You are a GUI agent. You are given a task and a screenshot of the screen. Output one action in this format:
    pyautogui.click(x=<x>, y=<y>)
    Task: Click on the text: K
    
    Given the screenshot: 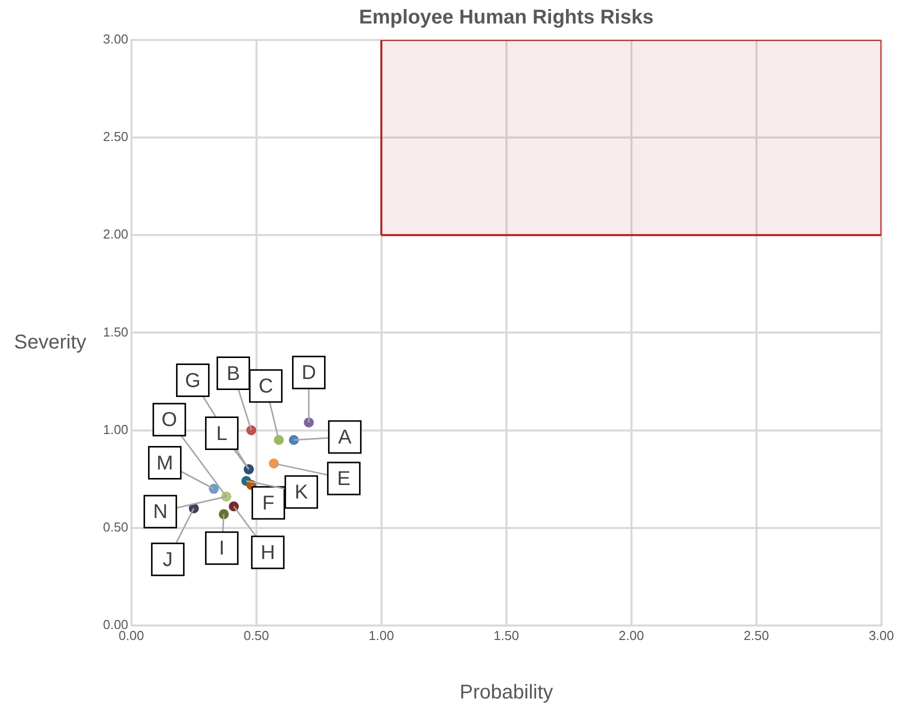 What is the action you would take?
    pyautogui.click(x=301, y=493)
    